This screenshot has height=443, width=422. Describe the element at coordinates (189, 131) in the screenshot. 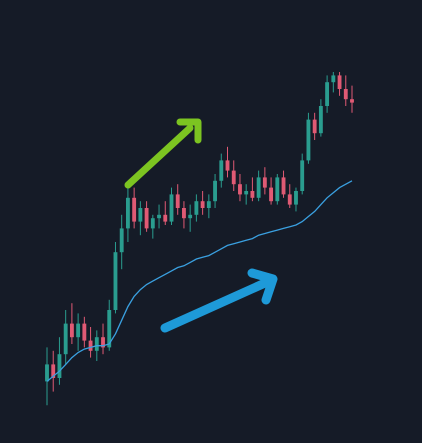

I see `arrow-up-trend-head` at that location.